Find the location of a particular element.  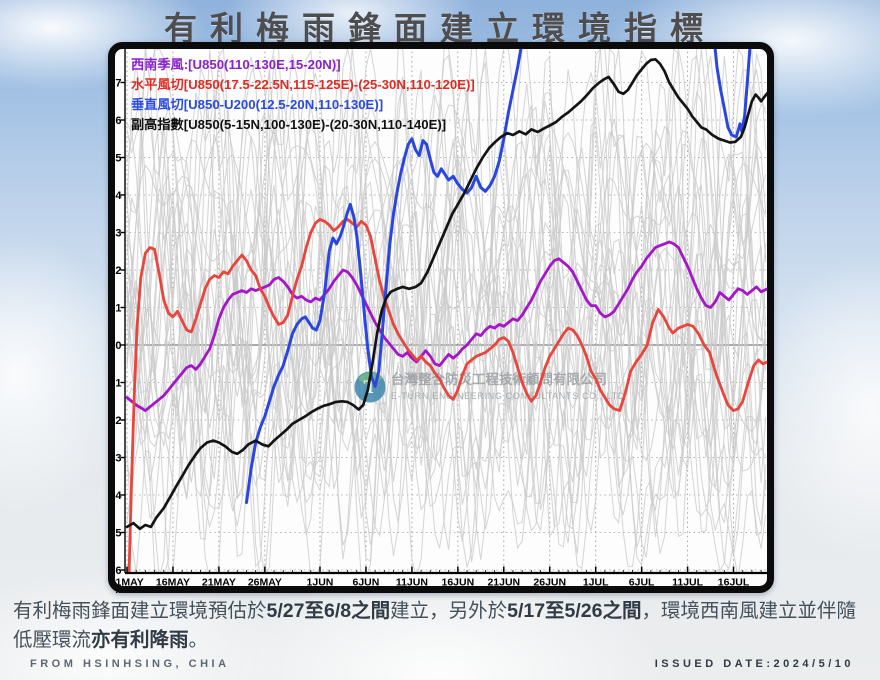

legend-entry: 垂直風切[U850-U200(12.5-20N,110-130E)] is located at coordinates (257, 104).